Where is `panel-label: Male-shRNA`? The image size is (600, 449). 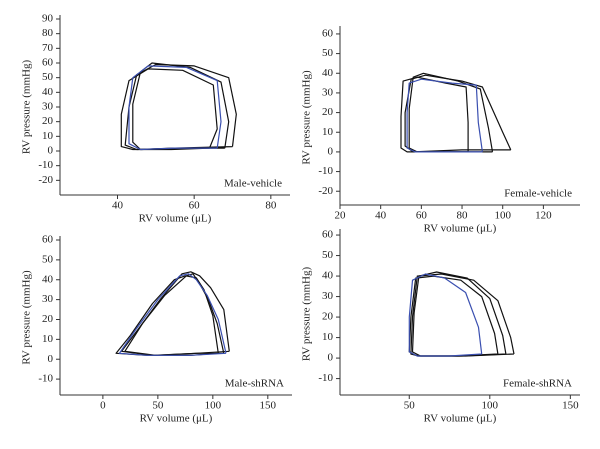
panel-label: Male-shRNA is located at coordinates (254, 384).